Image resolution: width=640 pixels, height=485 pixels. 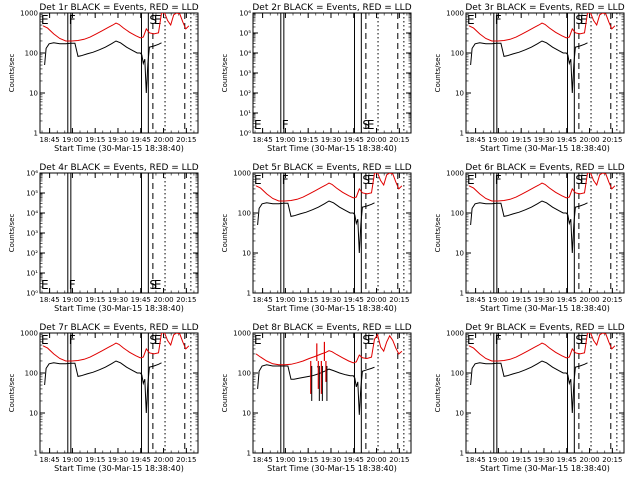 I want to click on panel-title: Det 5r BLACK = Events, RED = LLD, so click(x=331, y=168).